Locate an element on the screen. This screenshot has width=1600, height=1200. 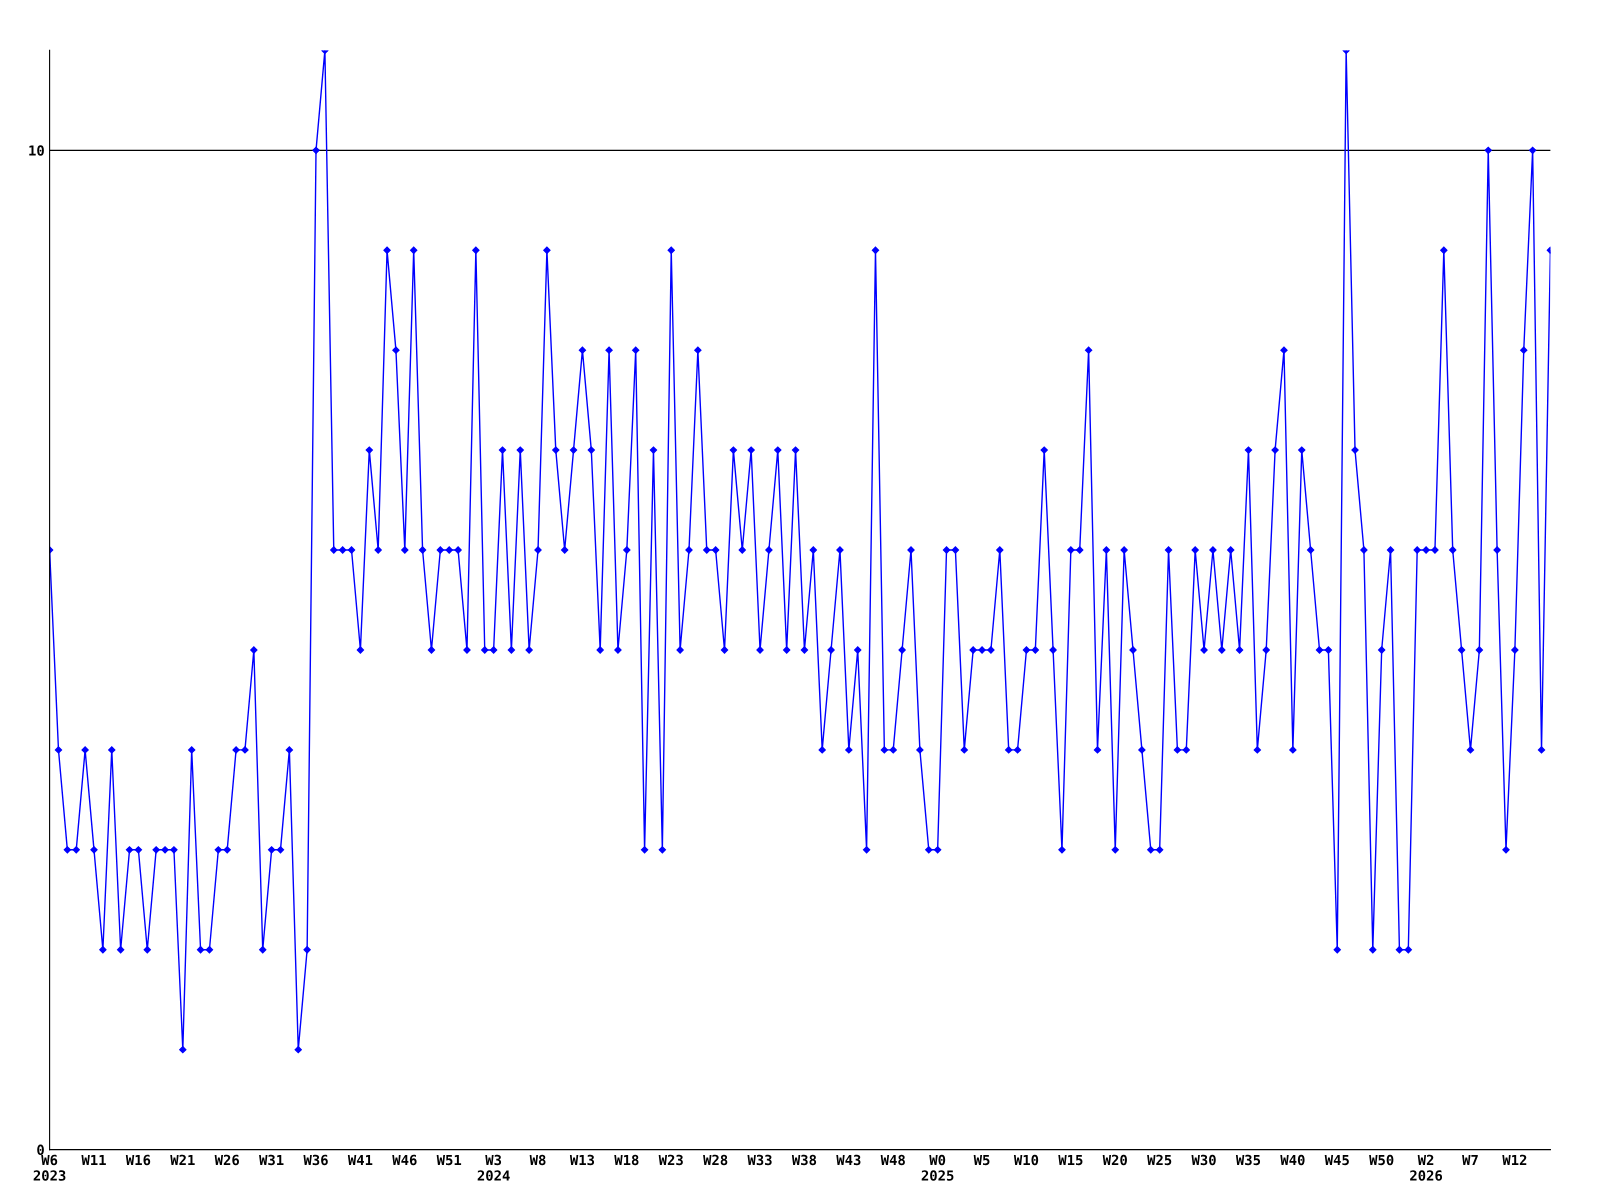
x-tick-label: W38 is located at coordinates (804, 1160).